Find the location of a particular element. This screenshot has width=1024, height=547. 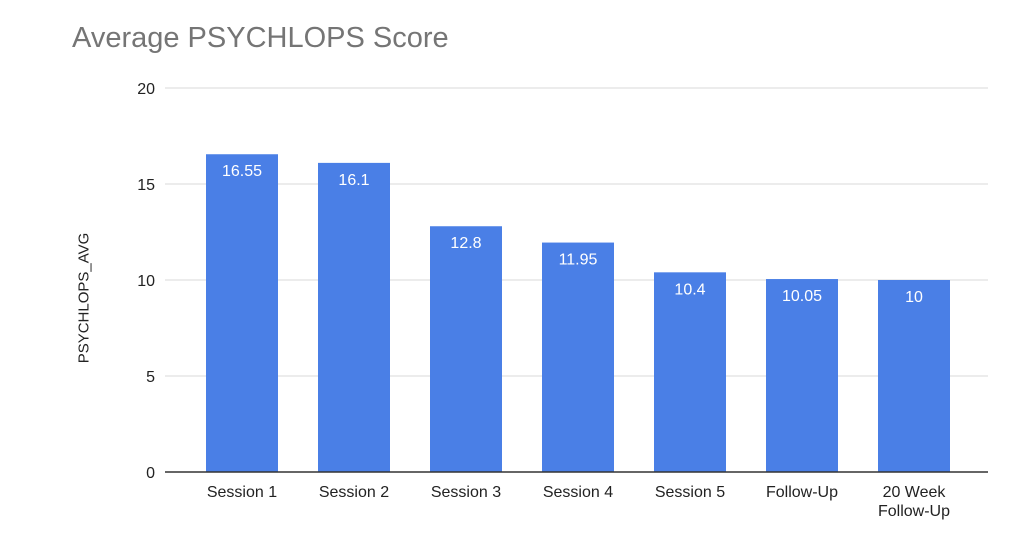

x-tick-label: Session 5 is located at coordinates (690, 492).